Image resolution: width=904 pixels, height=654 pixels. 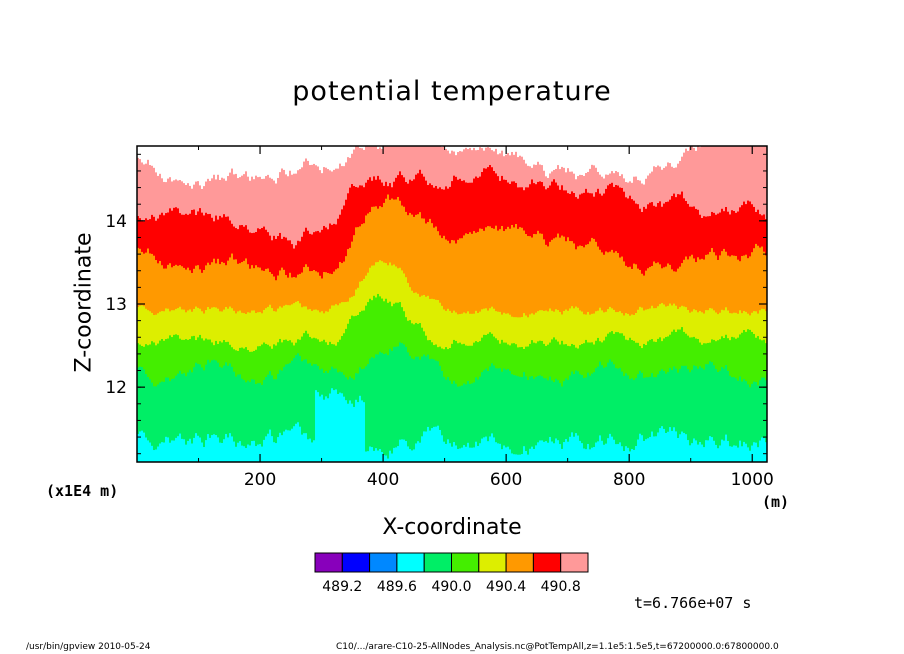 What do you see at coordinates (452, 91) in the screenshot?
I see `chart-title: potential temperature` at bounding box center [452, 91].